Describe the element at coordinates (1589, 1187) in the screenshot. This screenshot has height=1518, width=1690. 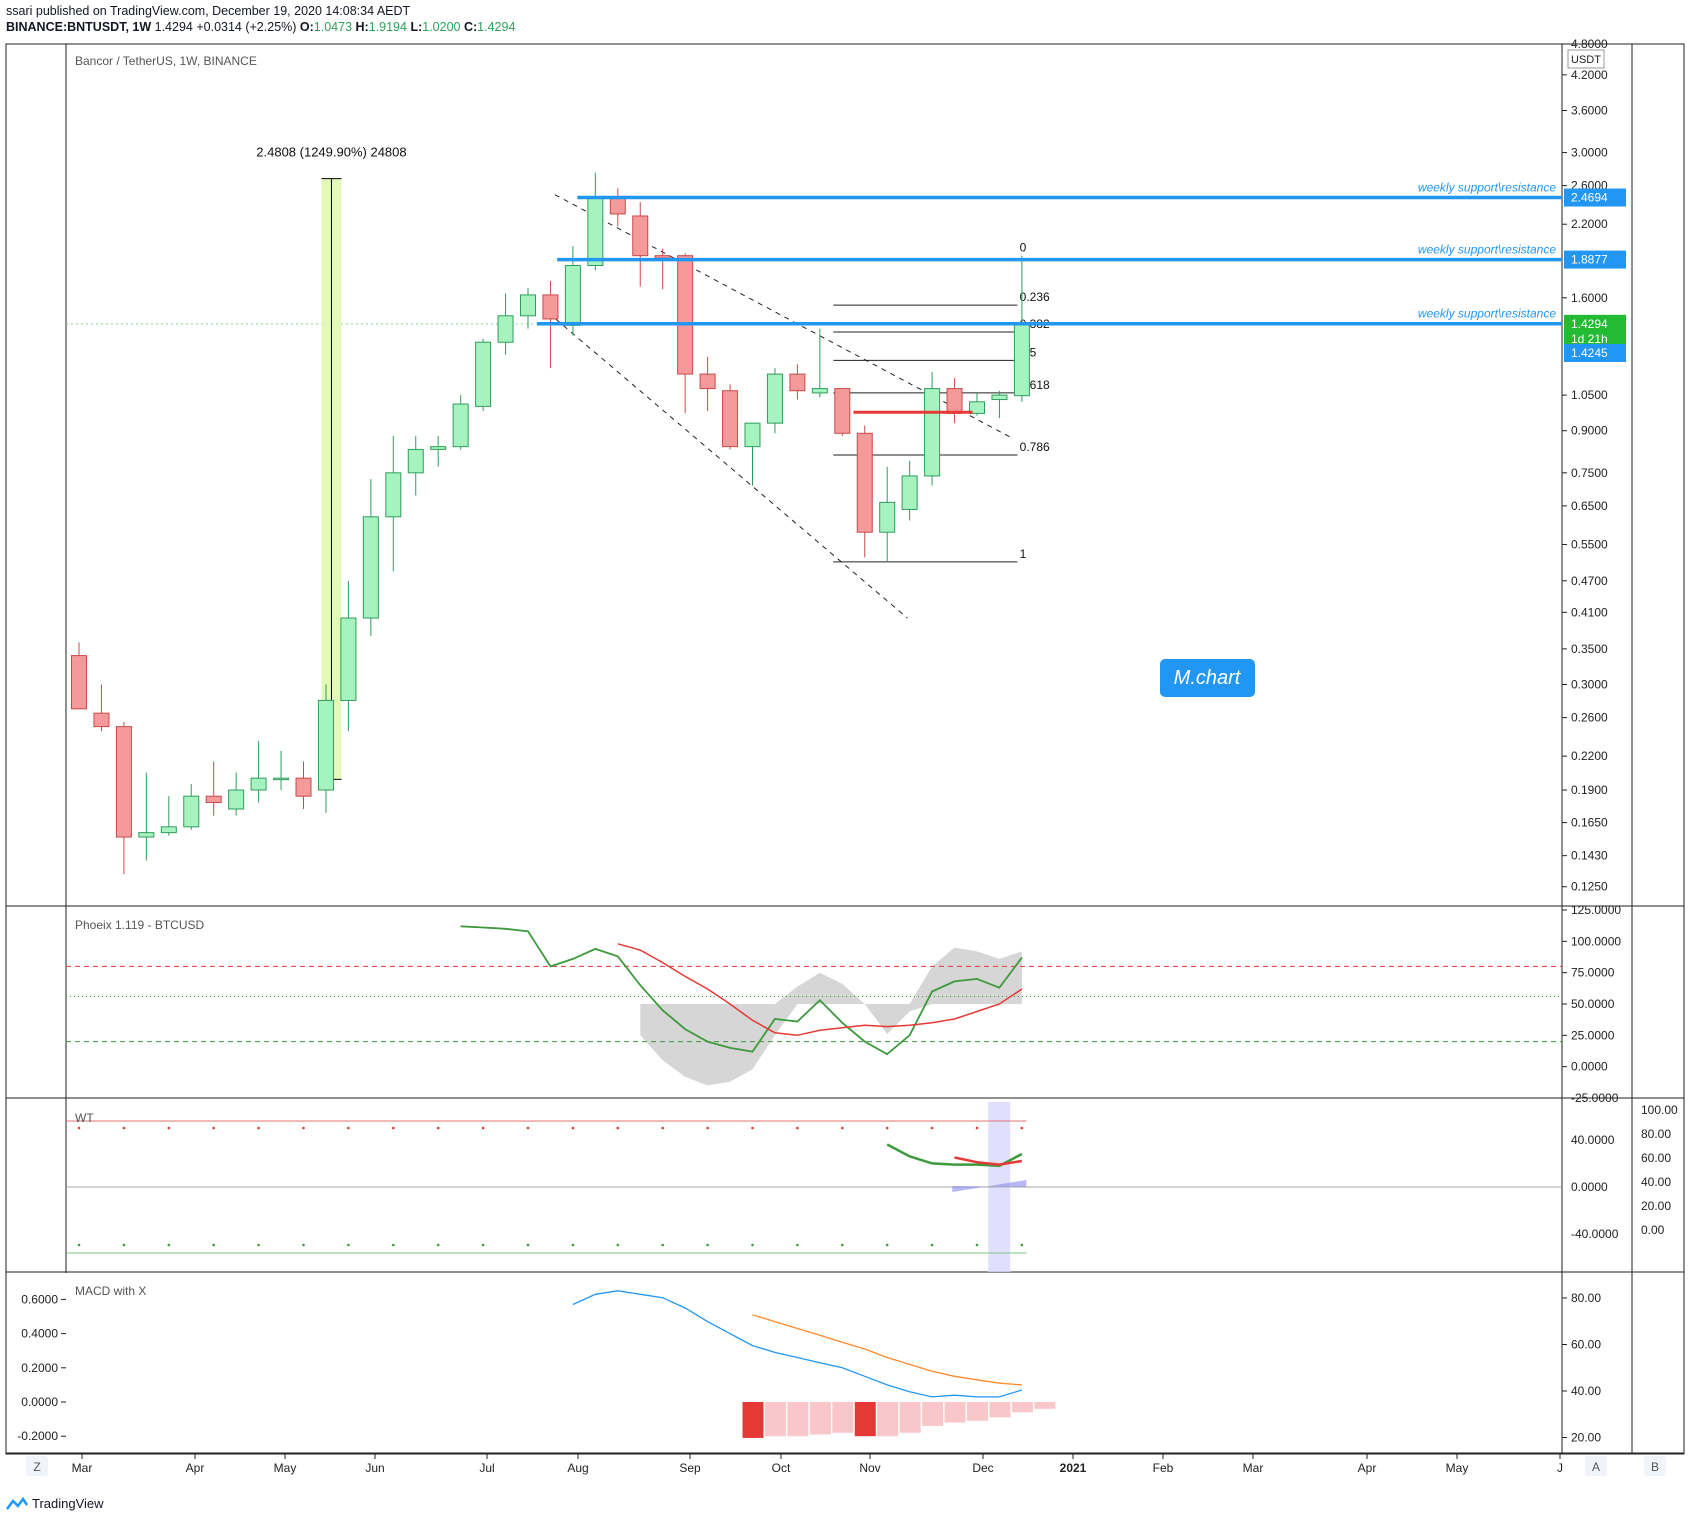
I see `wt-left-tick-1: 0.0000` at that location.